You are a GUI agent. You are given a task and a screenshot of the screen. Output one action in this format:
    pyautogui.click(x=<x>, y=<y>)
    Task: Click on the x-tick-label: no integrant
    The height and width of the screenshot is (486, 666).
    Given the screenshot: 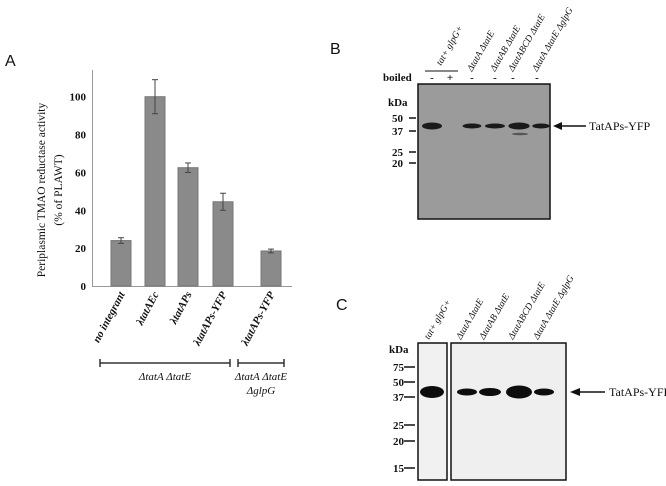 What is the action you would take?
    pyautogui.click(x=109, y=317)
    